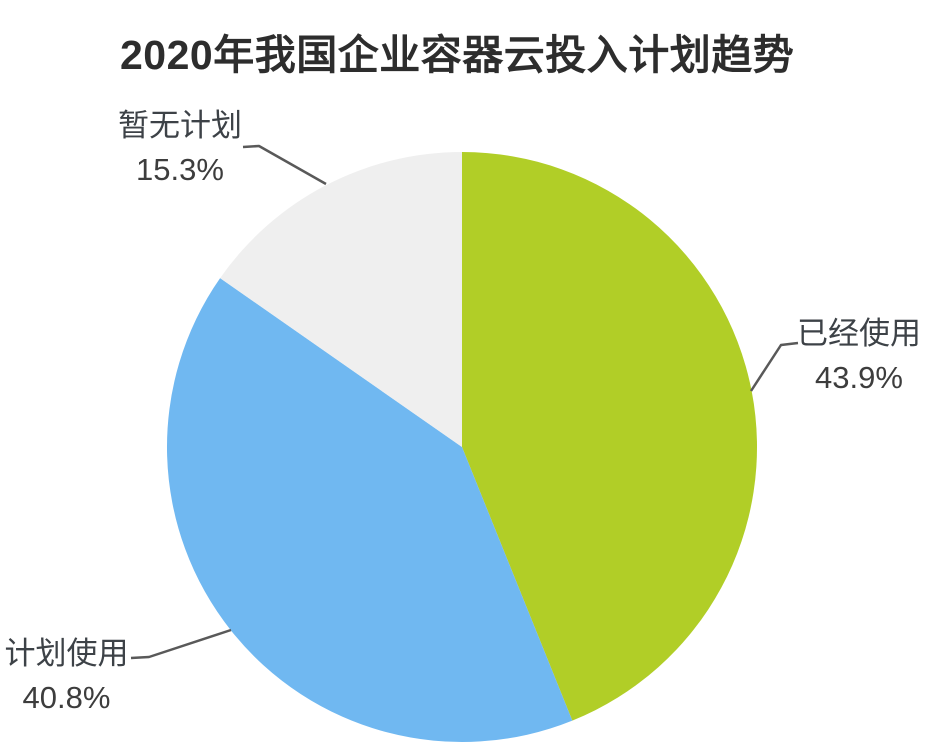 The width and height of the screenshot is (927, 756). Describe the element at coordinates (859, 356) in the screenshot. I see `slice-label-in-use: 已经使用 43.9%` at that location.